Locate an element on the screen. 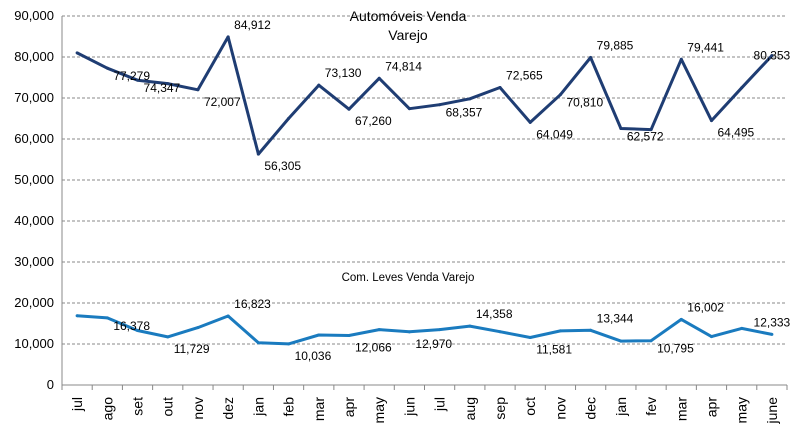 This screenshot has width=800, height=440. y-tick-label: 20,000 is located at coordinates (34, 302).